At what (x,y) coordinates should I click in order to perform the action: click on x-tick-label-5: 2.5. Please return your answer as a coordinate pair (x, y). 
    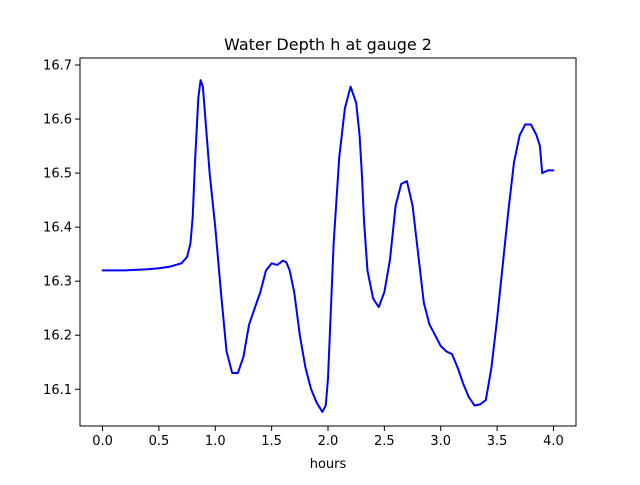
    Looking at the image, I should click on (384, 441).